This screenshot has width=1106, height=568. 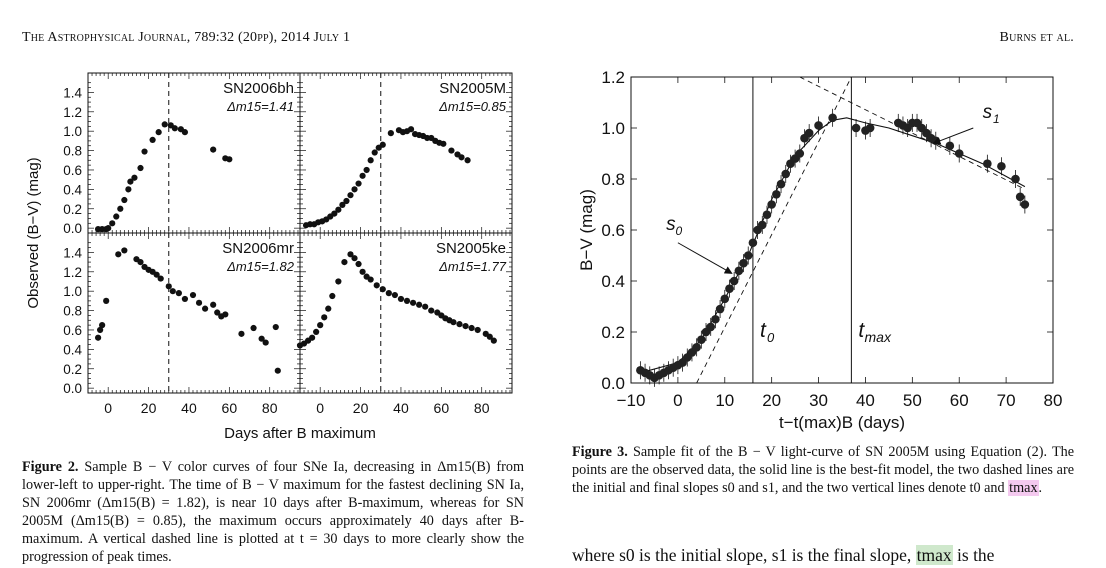 I want to click on slope-line-s0, so click(x=774, y=230).